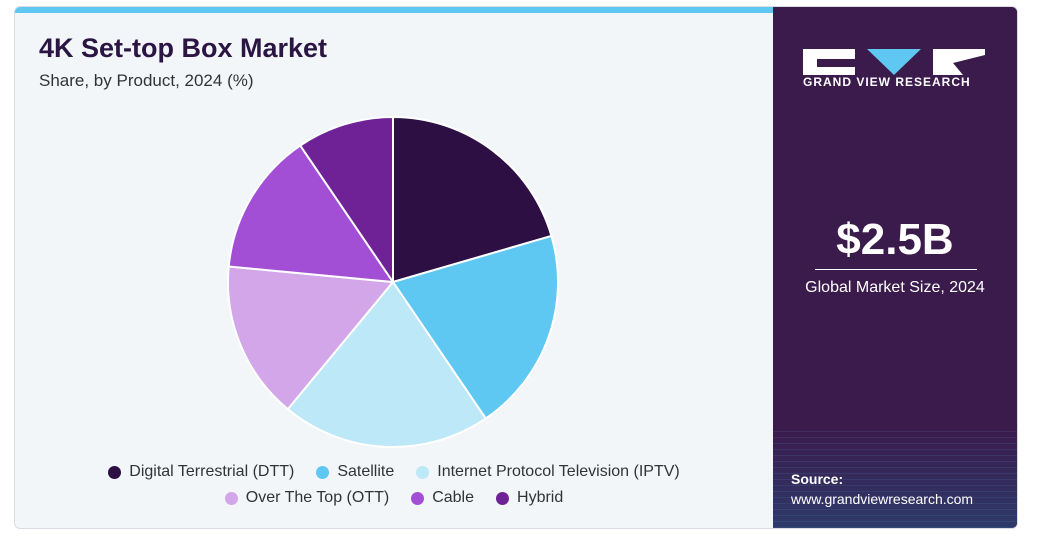 This screenshot has height=536, width=1037. What do you see at coordinates (472, 199) in the screenshot?
I see `pie-slice-dtt` at bounding box center [472, 199].